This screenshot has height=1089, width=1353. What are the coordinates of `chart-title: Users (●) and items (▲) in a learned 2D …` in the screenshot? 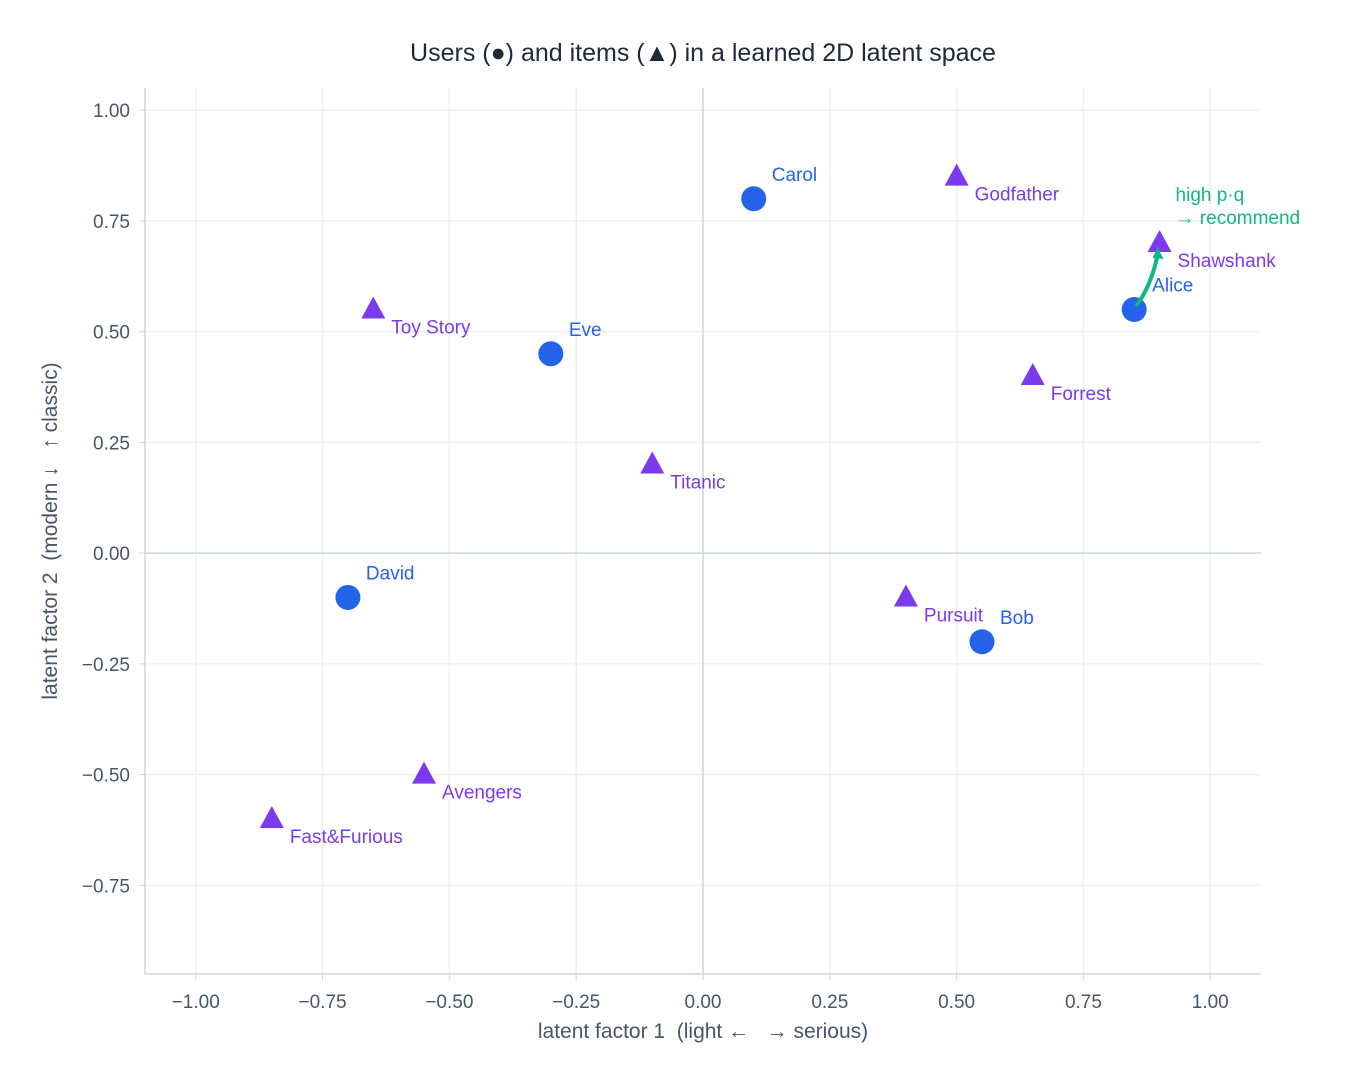 It's located at (703, 53).